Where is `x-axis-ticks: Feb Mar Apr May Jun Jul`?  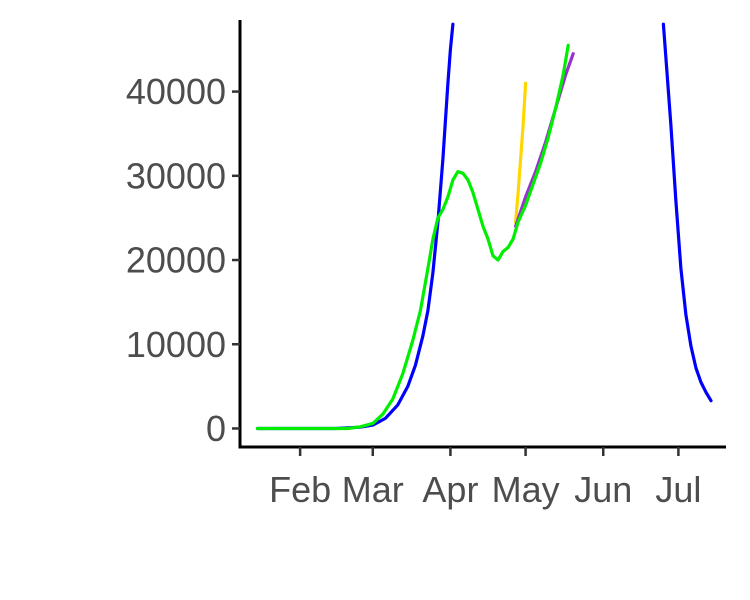 x-axis-ticks: Feb Mar Apr May Jun Jul is located at coordinates (485, 478).